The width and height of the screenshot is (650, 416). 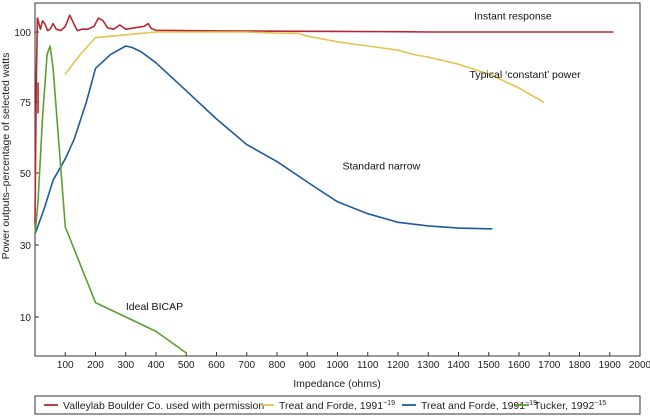 What do you see at coordinates (186, 365) in the screenshot?
I see `x-tick-label: 500` at bounding box center [186, 365].